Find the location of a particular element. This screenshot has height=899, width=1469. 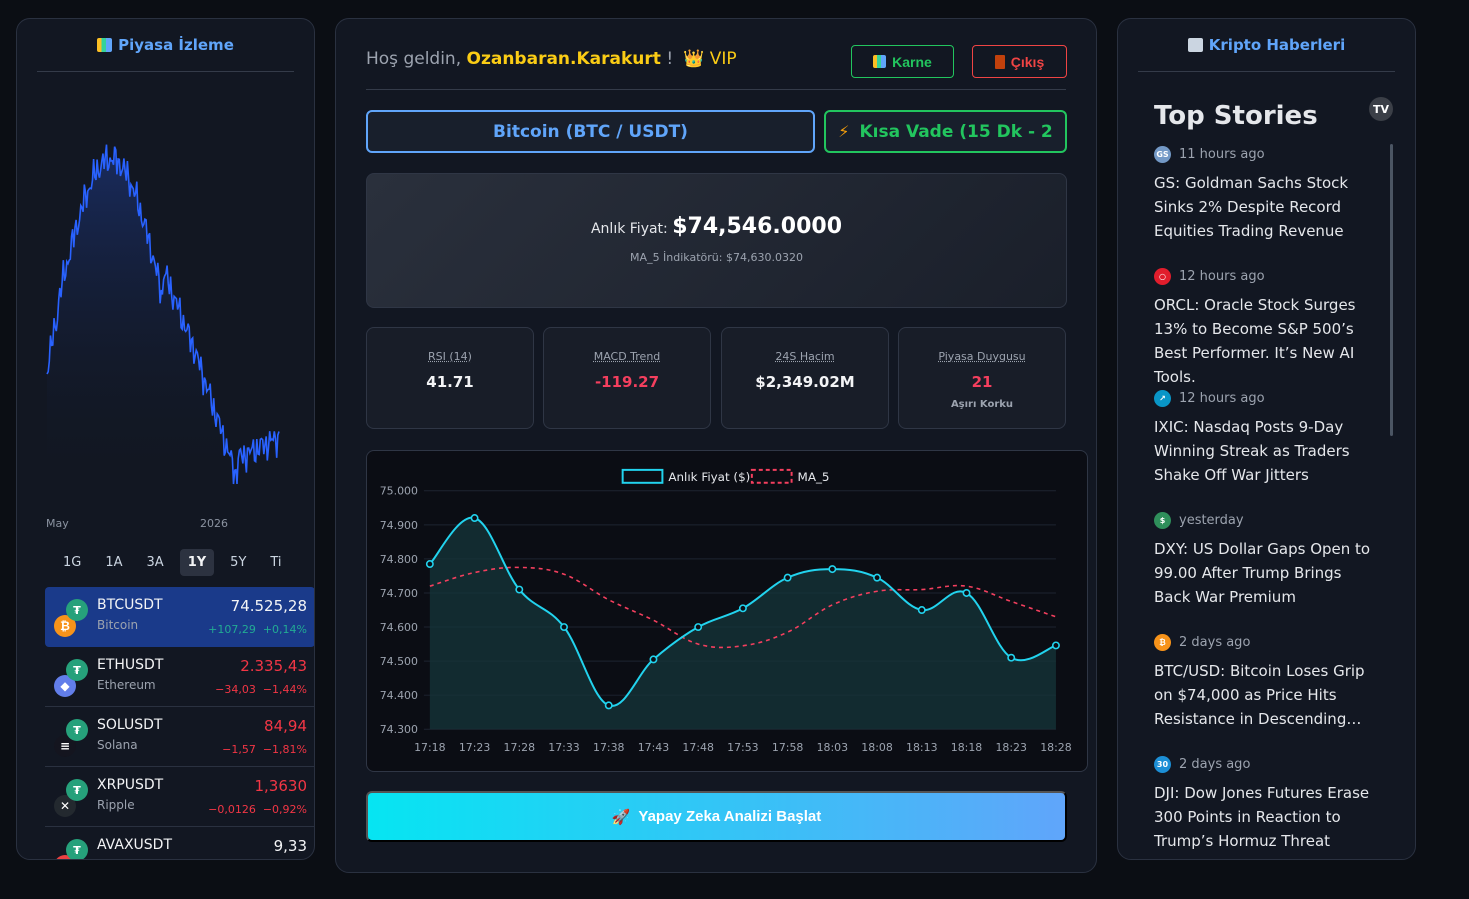

greeting-exclaim: ! is located at coordinates (667, 59).